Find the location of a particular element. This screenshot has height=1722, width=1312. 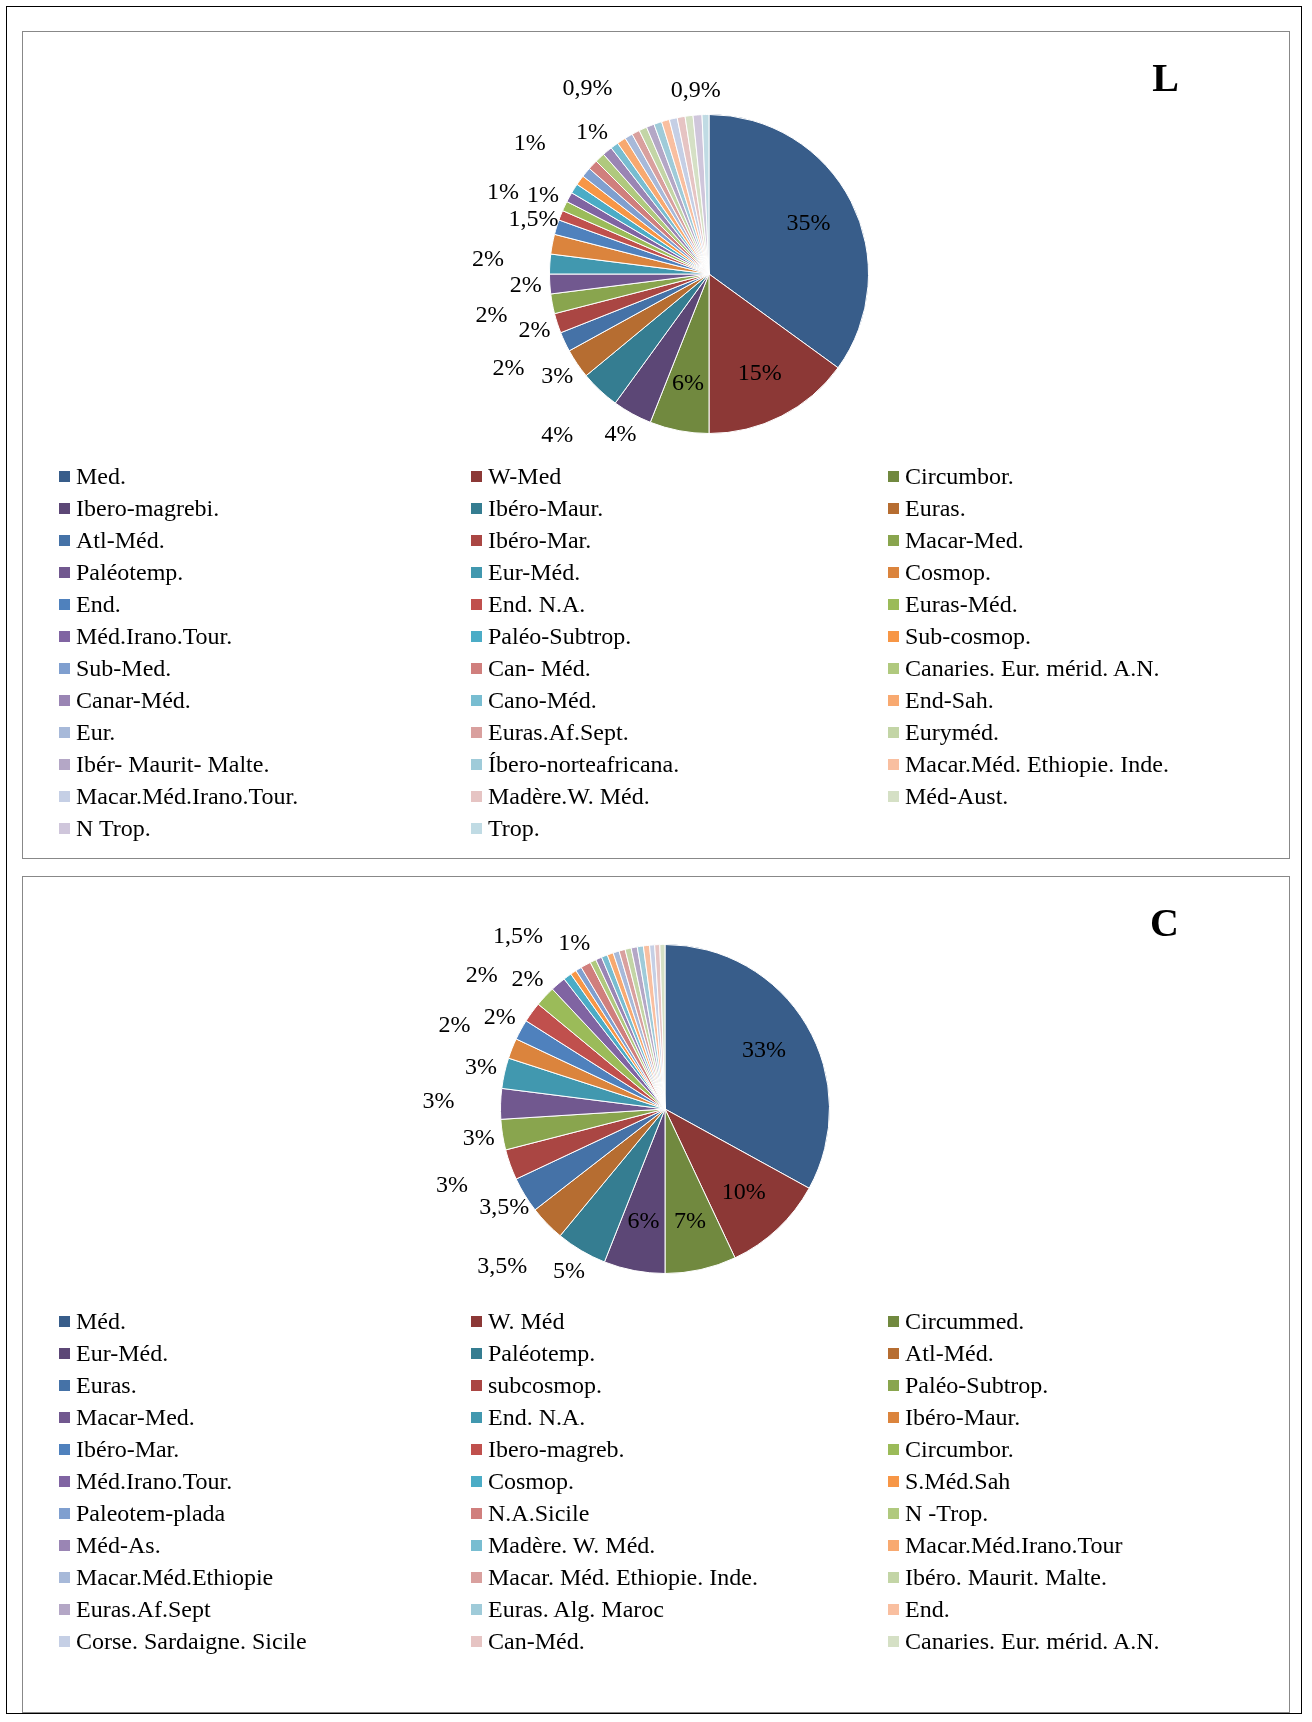

legend-label: Íbero-norteafricana. is located at coordinates (584, 764).